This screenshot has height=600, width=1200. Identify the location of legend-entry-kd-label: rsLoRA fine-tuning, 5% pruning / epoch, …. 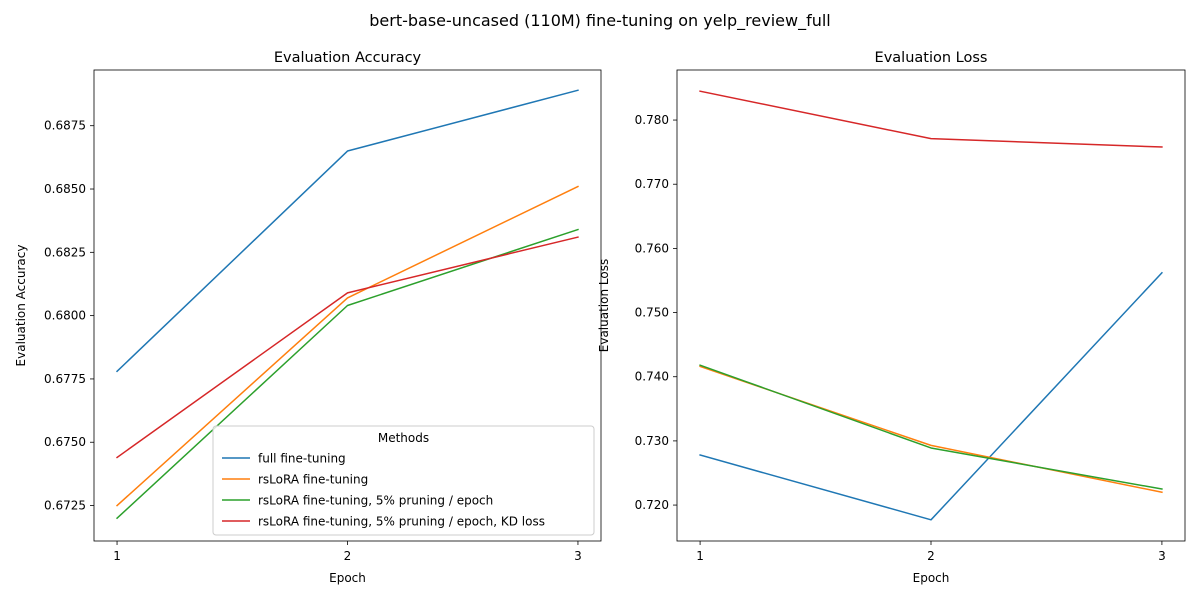
(401, 522).